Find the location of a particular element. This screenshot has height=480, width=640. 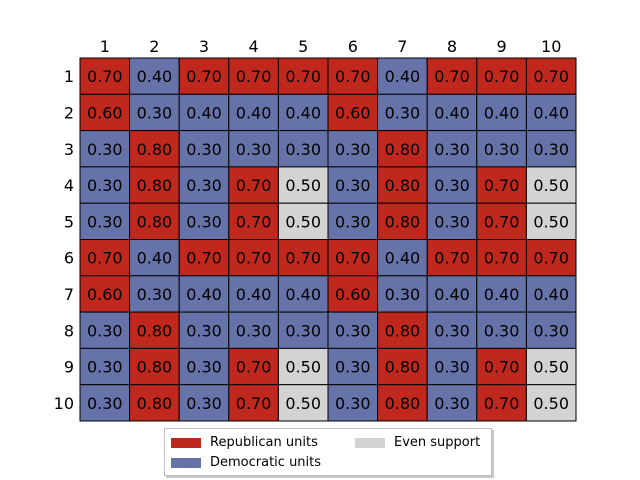

heatmap-cell-r1-c6 is located at coordinates (353, 76).